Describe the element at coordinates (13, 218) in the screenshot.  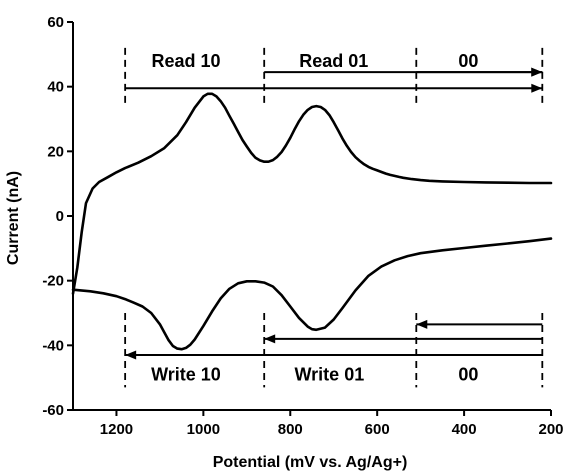
I see `y-axis-title: Current (nA)` at that location.